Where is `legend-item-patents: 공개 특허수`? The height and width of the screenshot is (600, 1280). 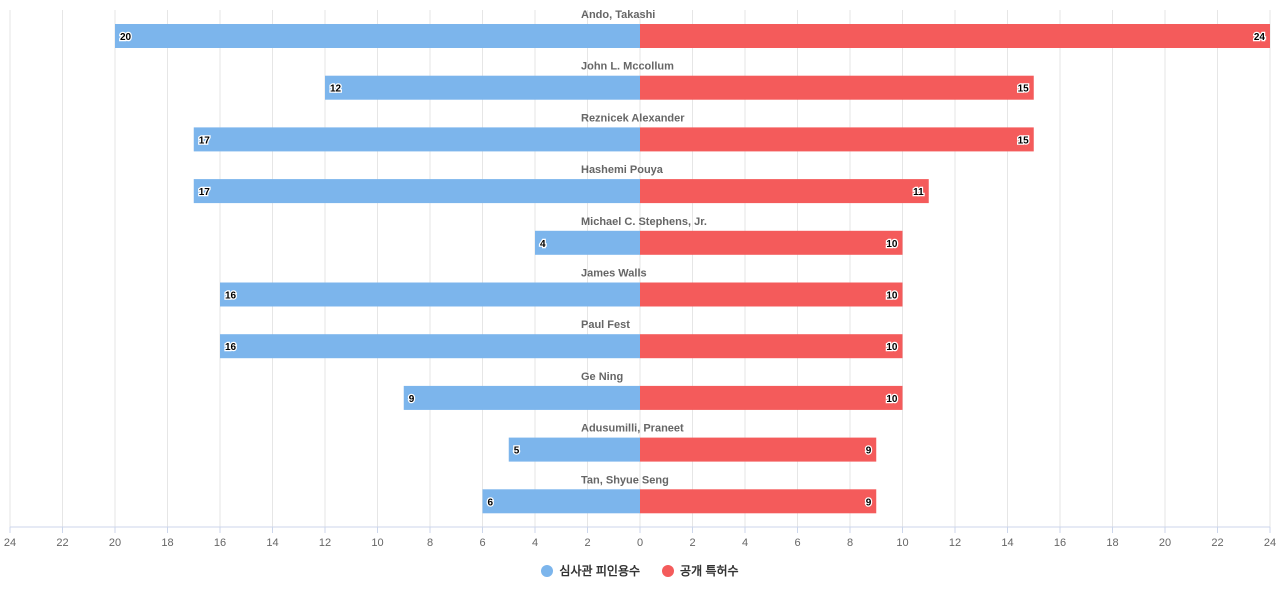
legend-item-patents: 공개 특허수 is located at coordinates (700, 570).